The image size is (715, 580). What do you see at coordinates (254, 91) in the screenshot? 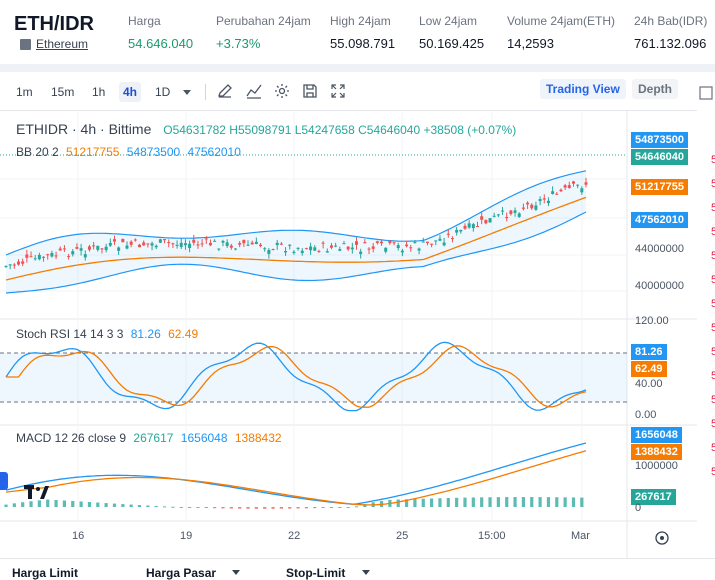
I see `indicator-icon` at bounding box center [254, 91].